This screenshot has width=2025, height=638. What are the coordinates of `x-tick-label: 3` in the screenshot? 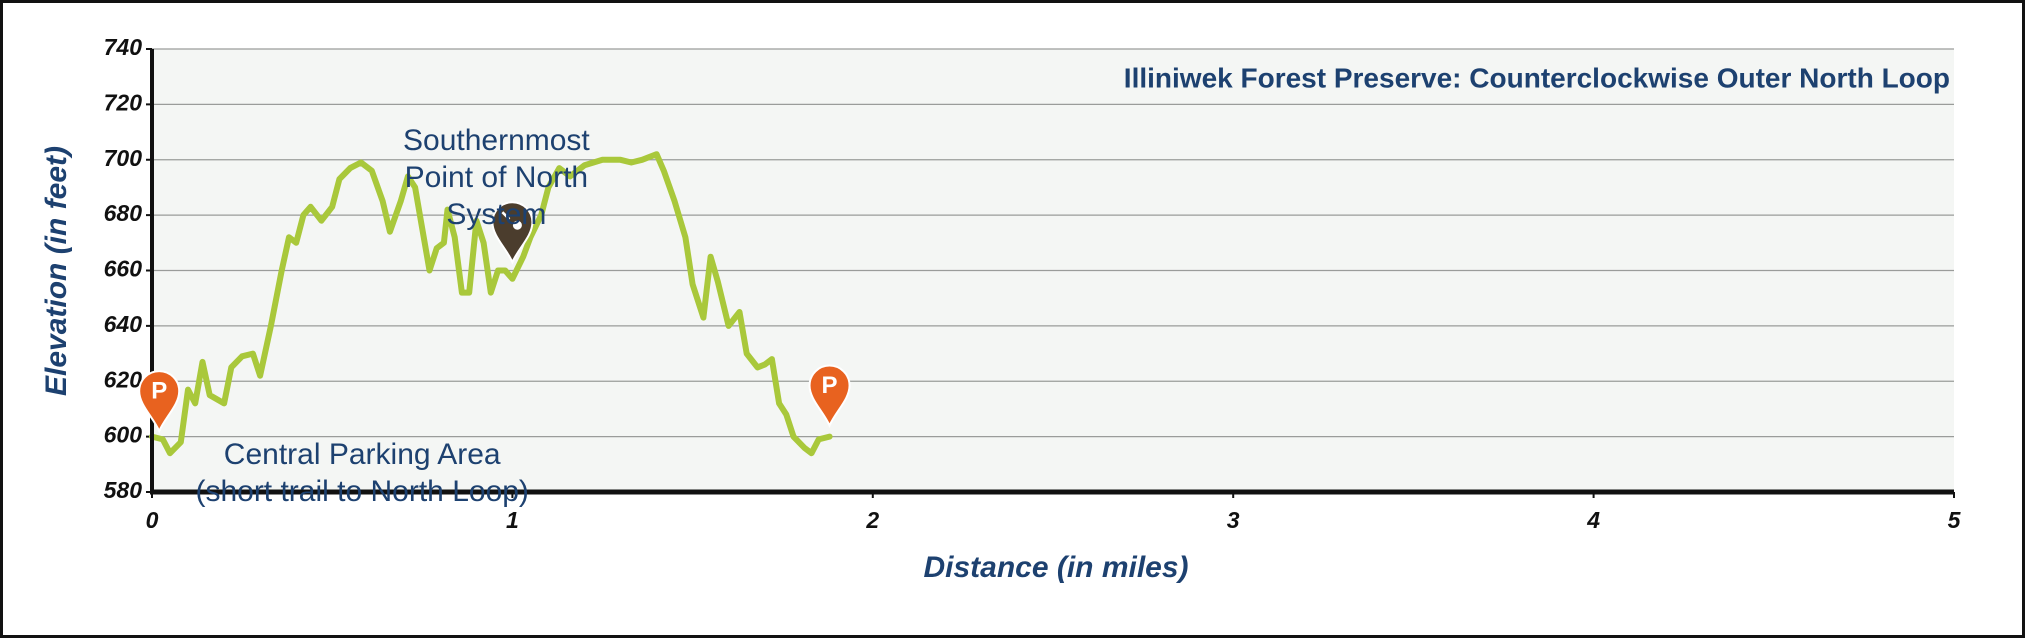 It's located at (1233, 520).